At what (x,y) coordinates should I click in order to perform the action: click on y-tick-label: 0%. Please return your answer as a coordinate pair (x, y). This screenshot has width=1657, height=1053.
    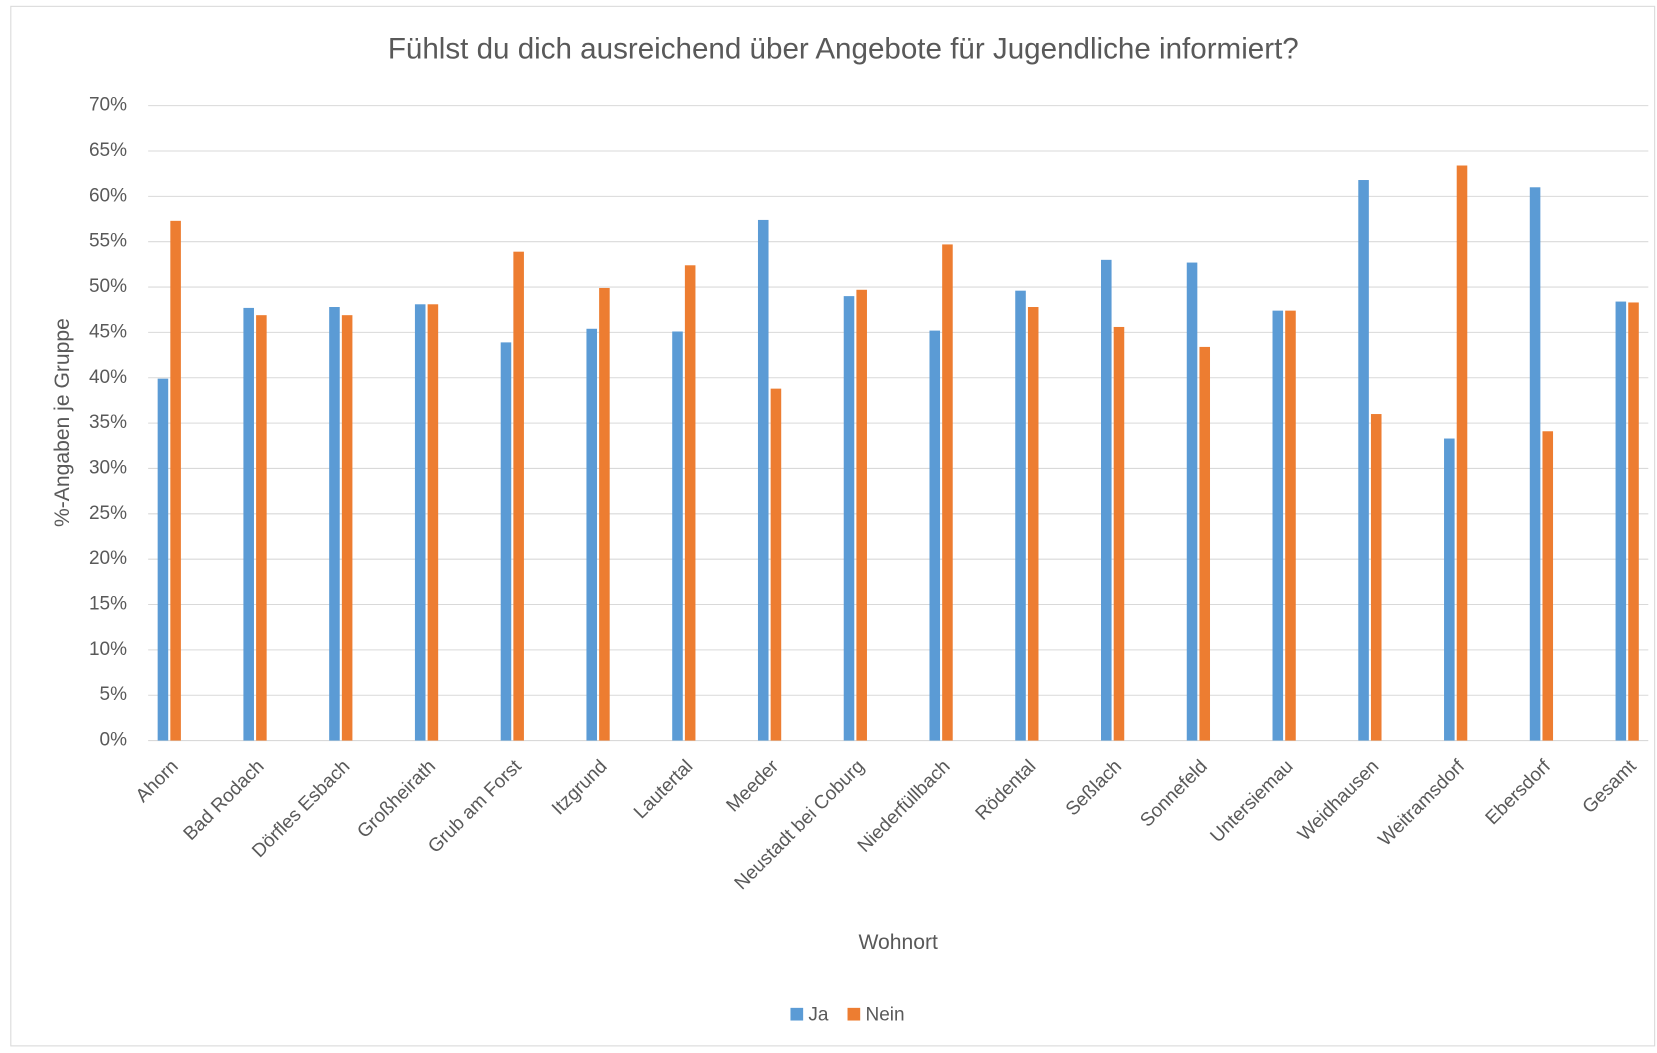
    Looking at the image, I should click on (114, 740).